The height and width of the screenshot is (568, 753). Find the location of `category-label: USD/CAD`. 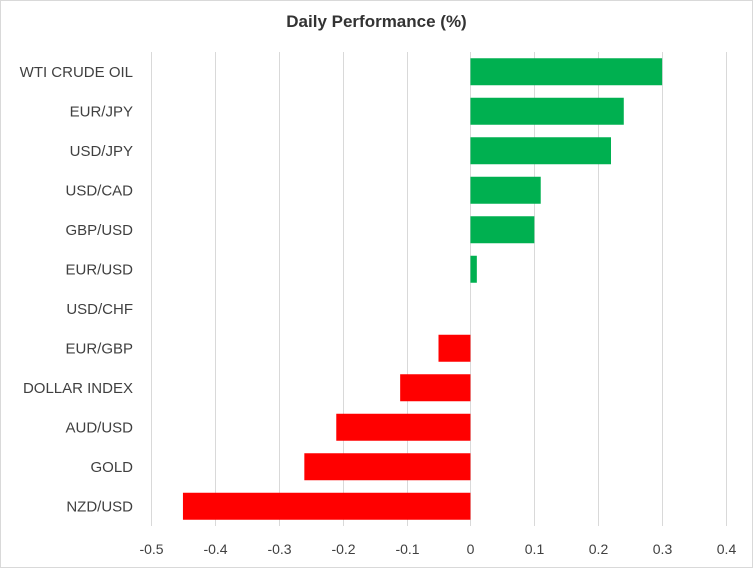

category-label: USD/CAD is located at coordinates (99, 190).